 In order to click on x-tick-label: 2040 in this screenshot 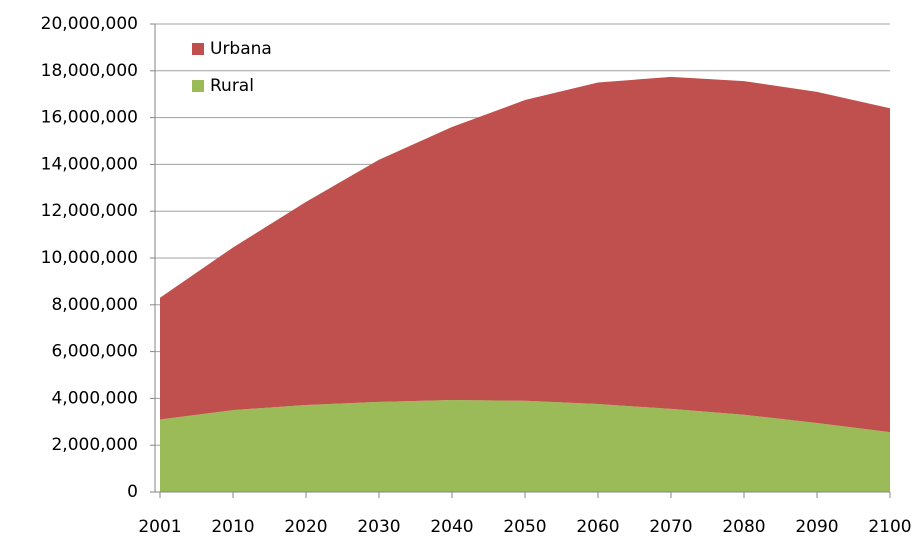, I will do `click(451, 527)`.